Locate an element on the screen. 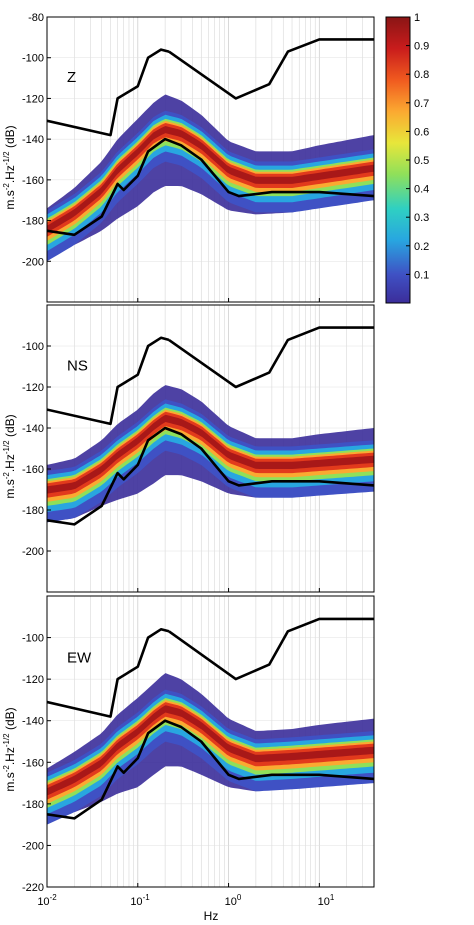 Image resolution: width=474 pixels, height=925 pixels. colorbar: 0.1 0.2 0.3 0.4 0.5 0.6 0.7 0.8 0.9 1 is located at coordinates (407, 158).